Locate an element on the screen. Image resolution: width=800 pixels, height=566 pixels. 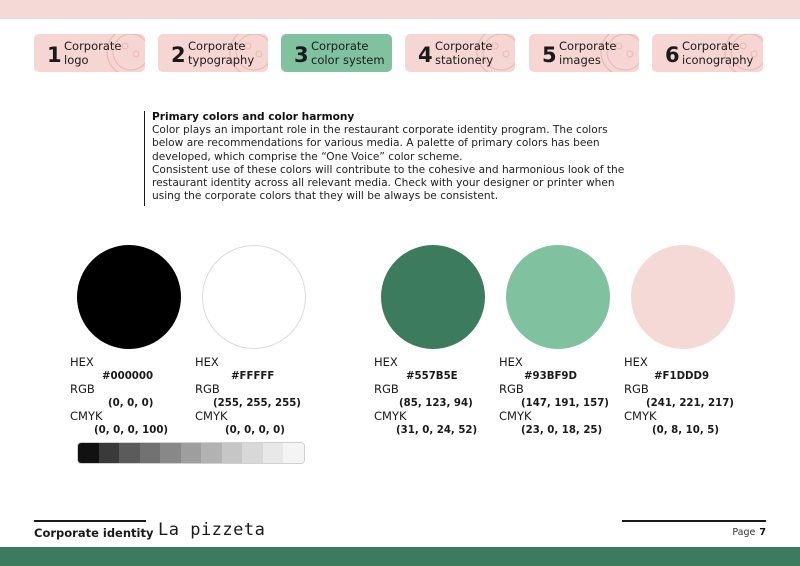
rgb-value: (147, 191, 157) is located at coordinates (565, 403).